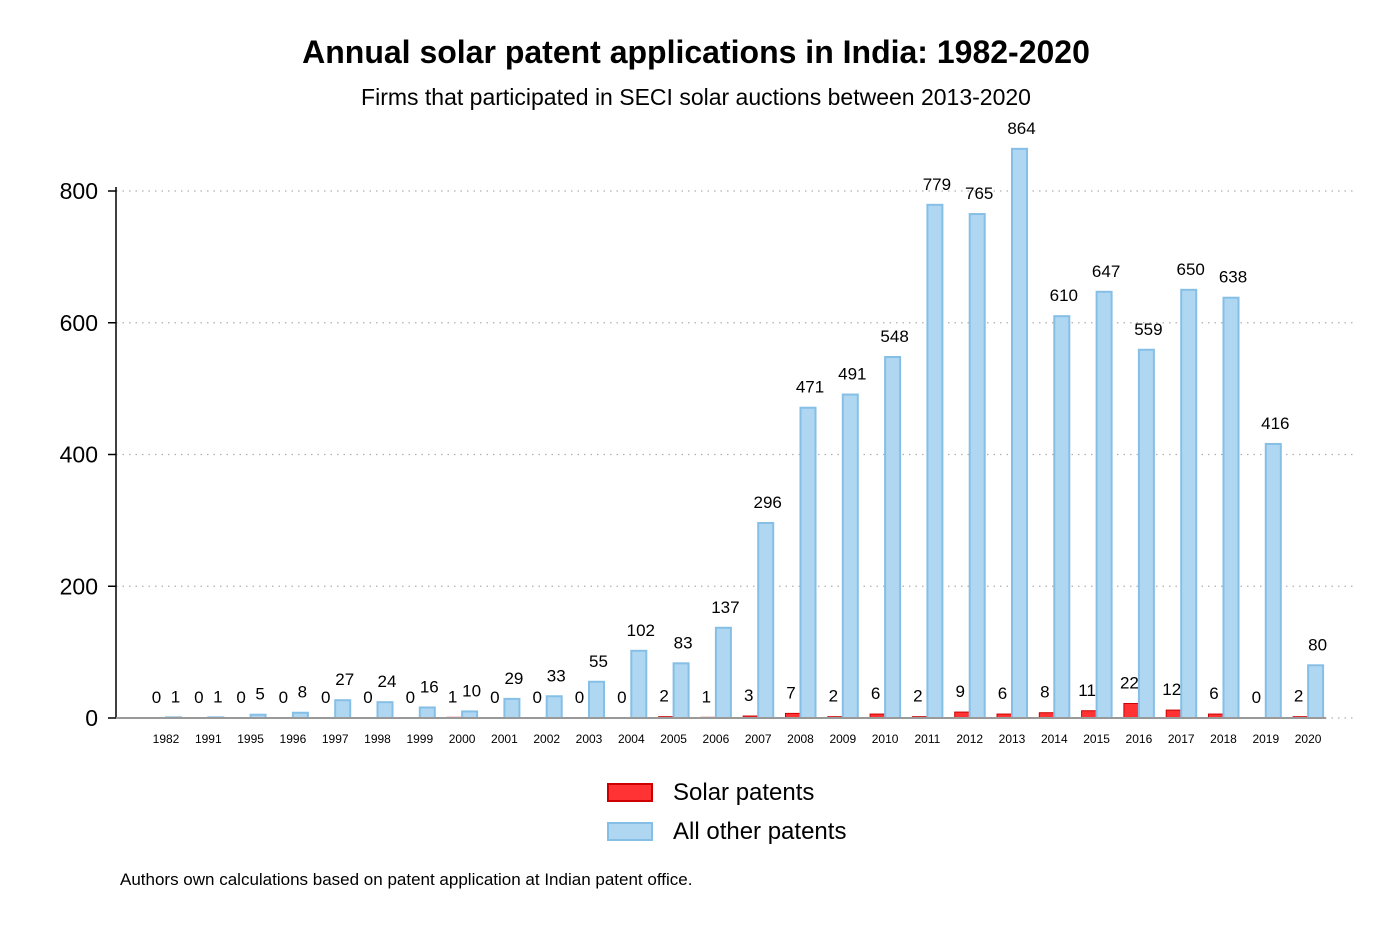  I want to click on data-label-other: 650, so click(1191, 269).